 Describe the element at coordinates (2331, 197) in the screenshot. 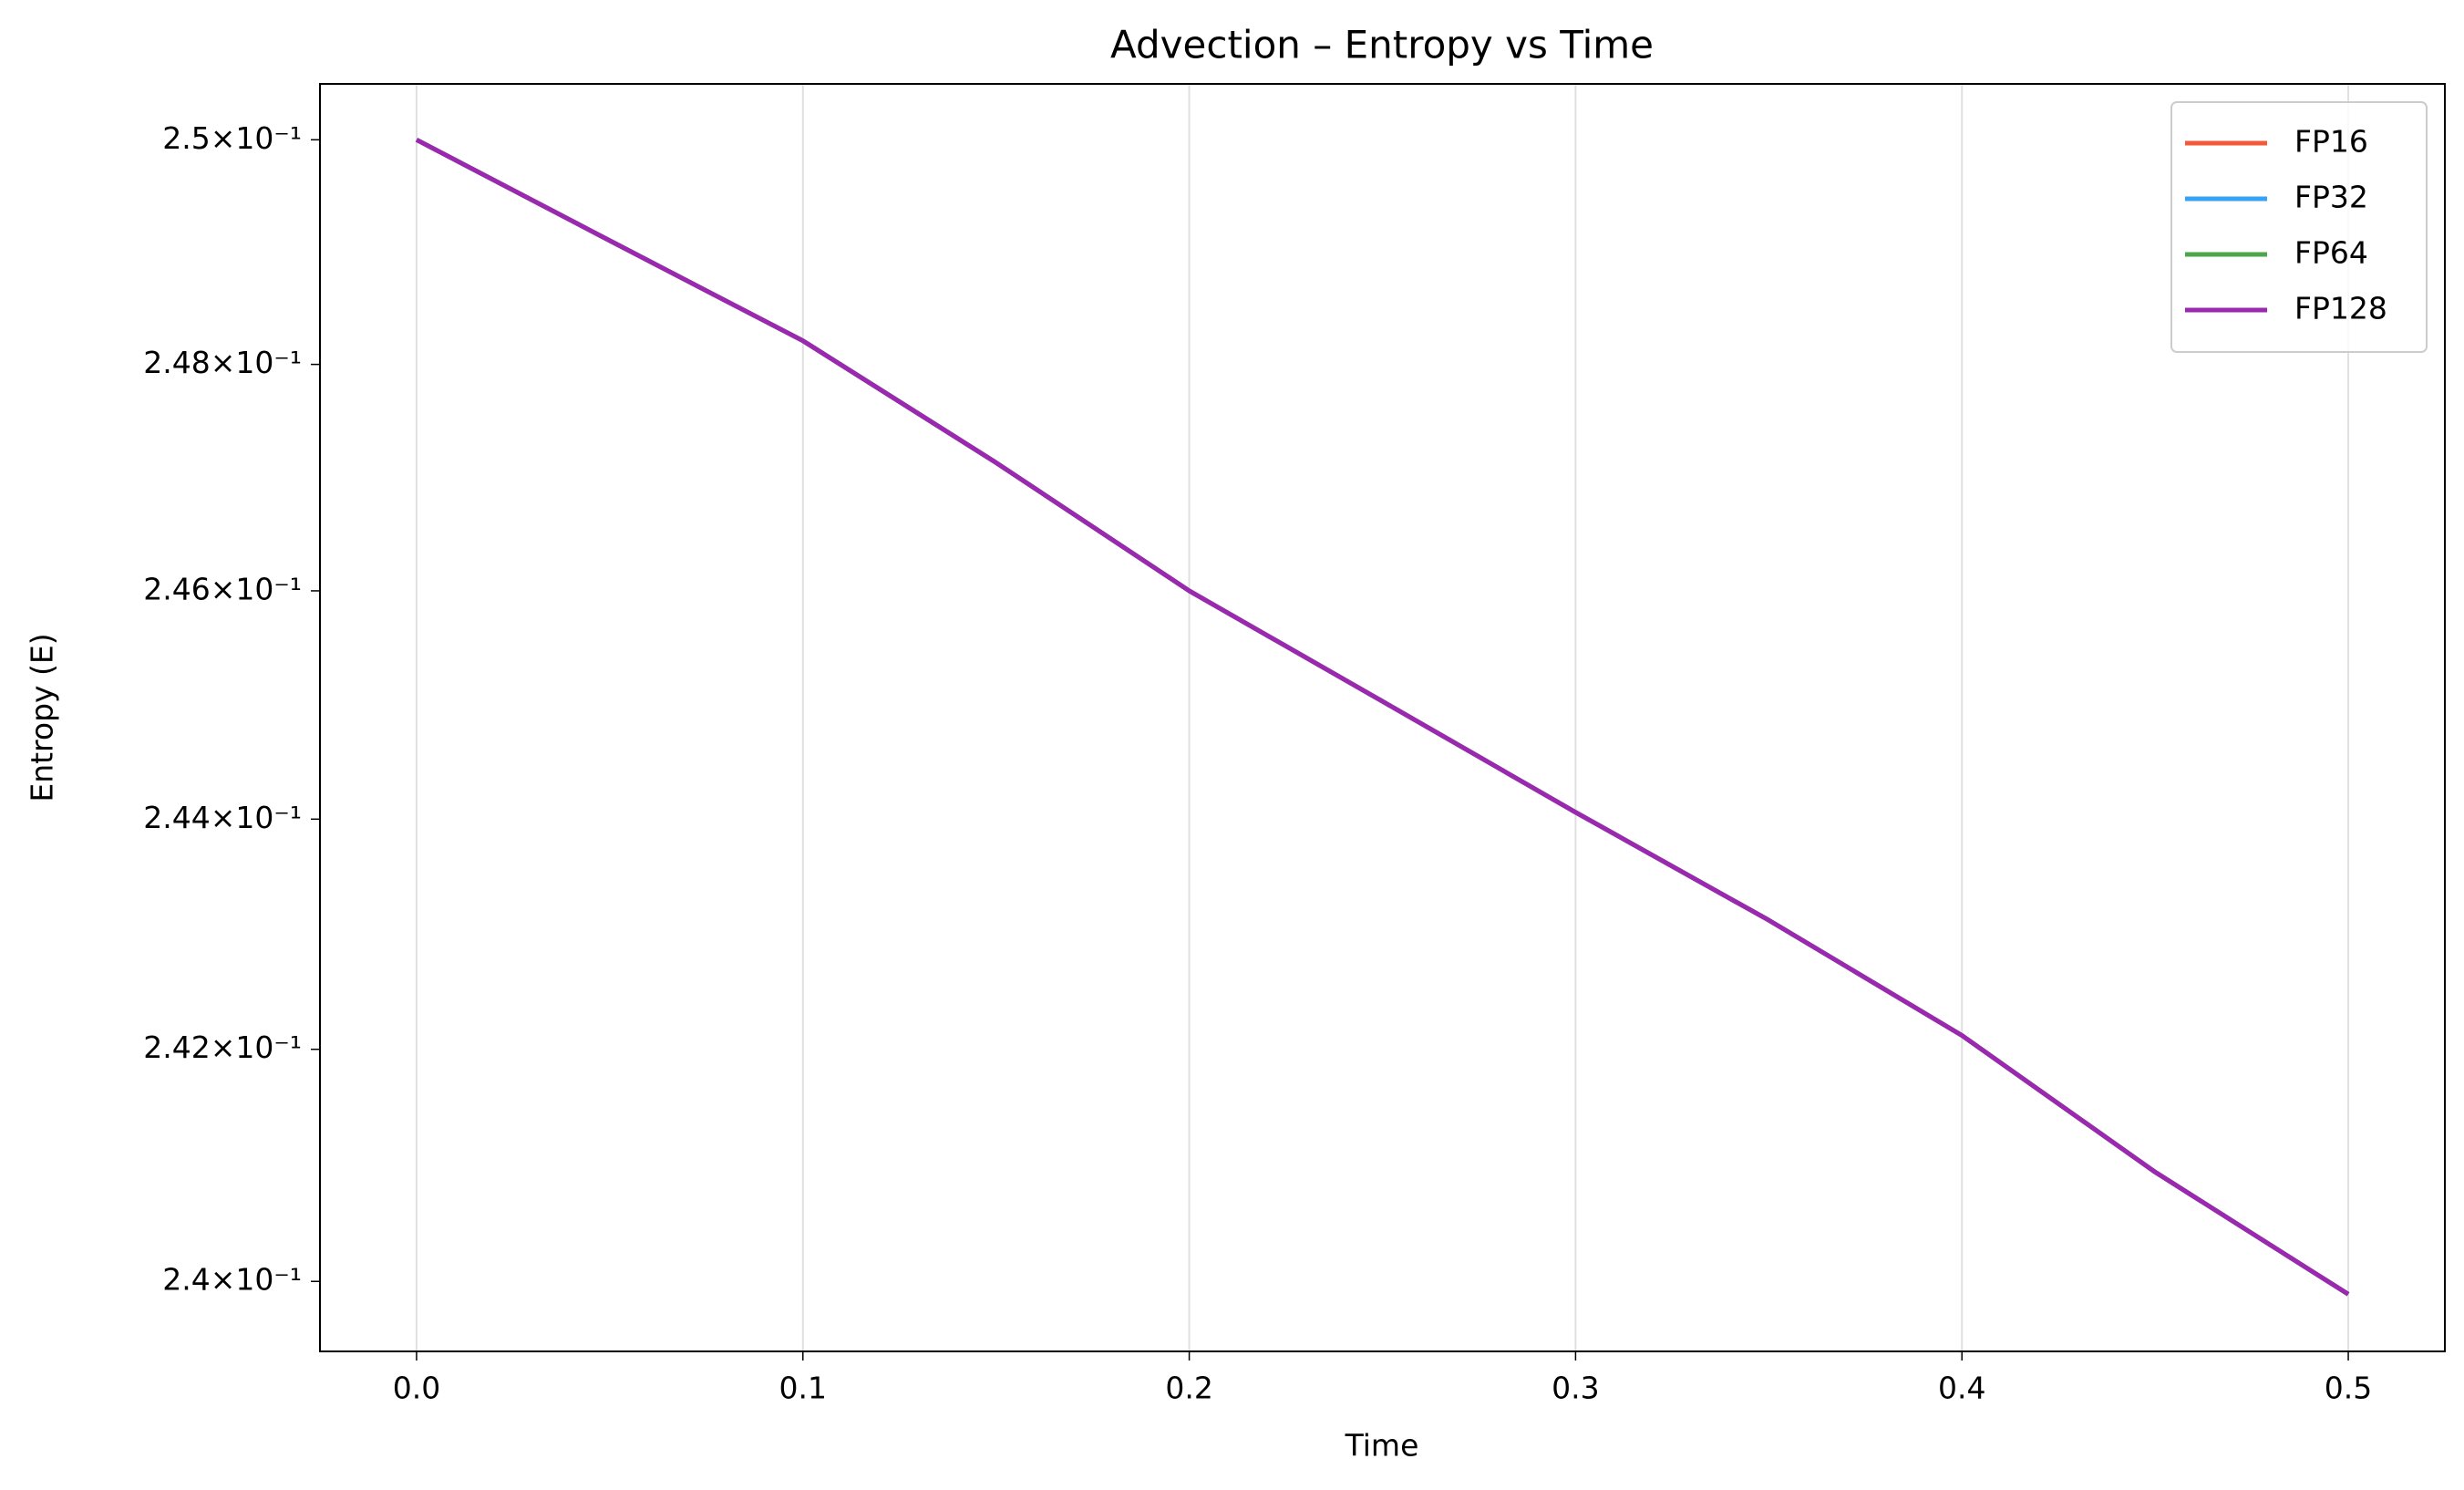

I see `legend-label: FP32` at that location.